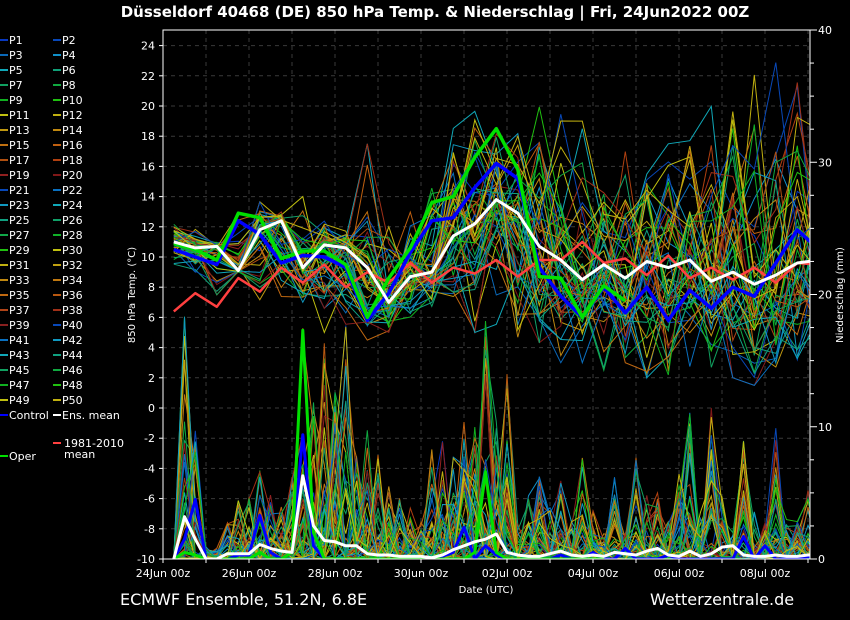 Image resolution: width=850 pixels, height=620 pixels. I want to click on legend-p14-label: P14, so click(72, 130).